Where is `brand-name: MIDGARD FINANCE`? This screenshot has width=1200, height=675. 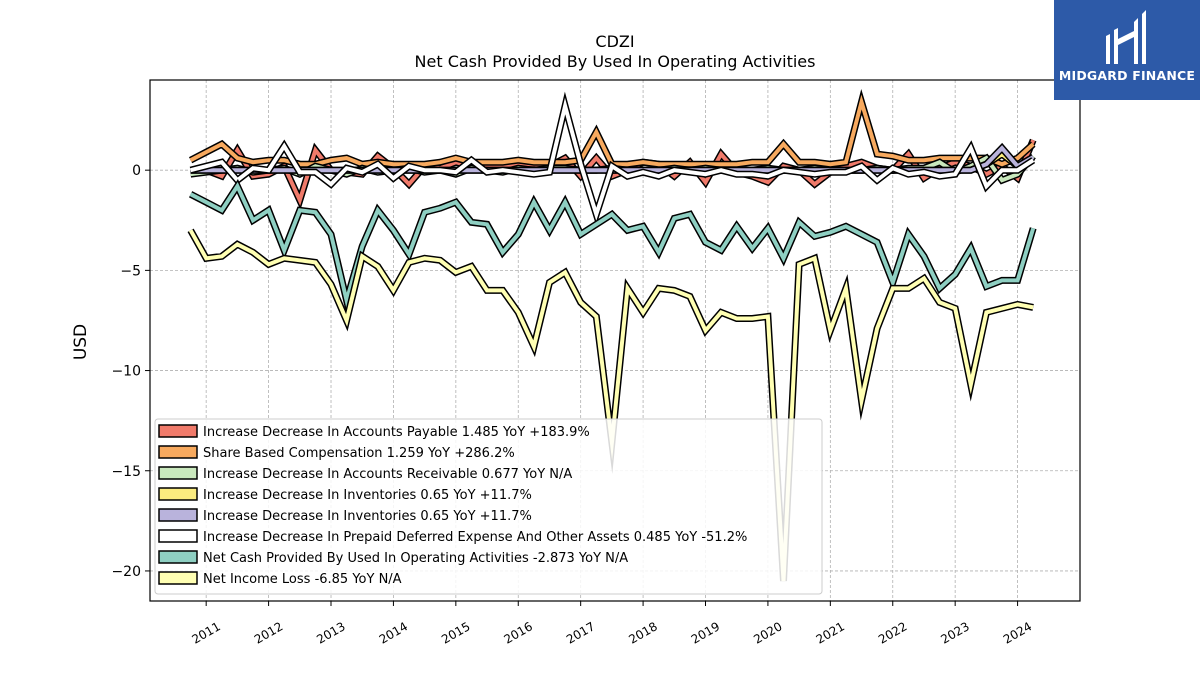 brand-name: MIDGARD FINANCE is located at coordinates (1127, 75).